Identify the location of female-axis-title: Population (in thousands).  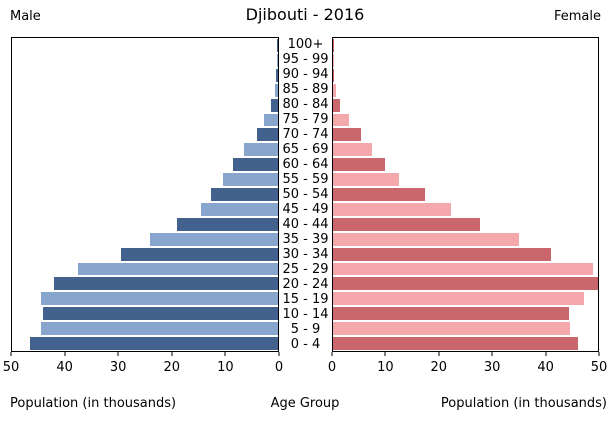
(523, 403).